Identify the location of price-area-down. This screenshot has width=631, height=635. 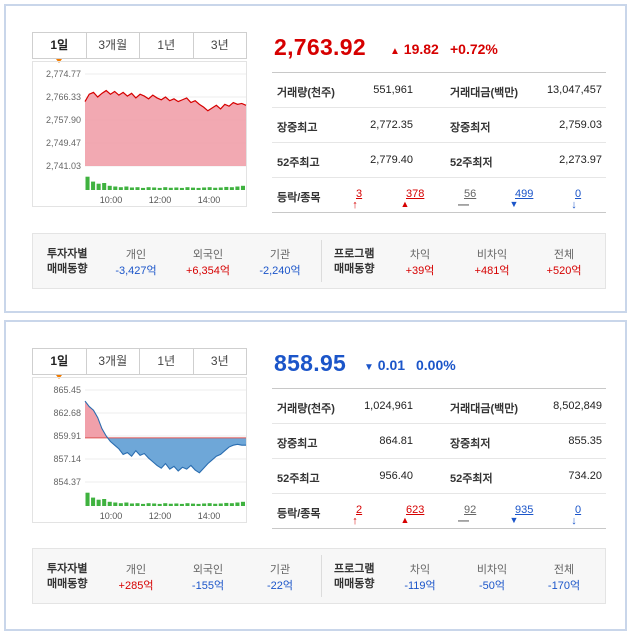
(165, 455).